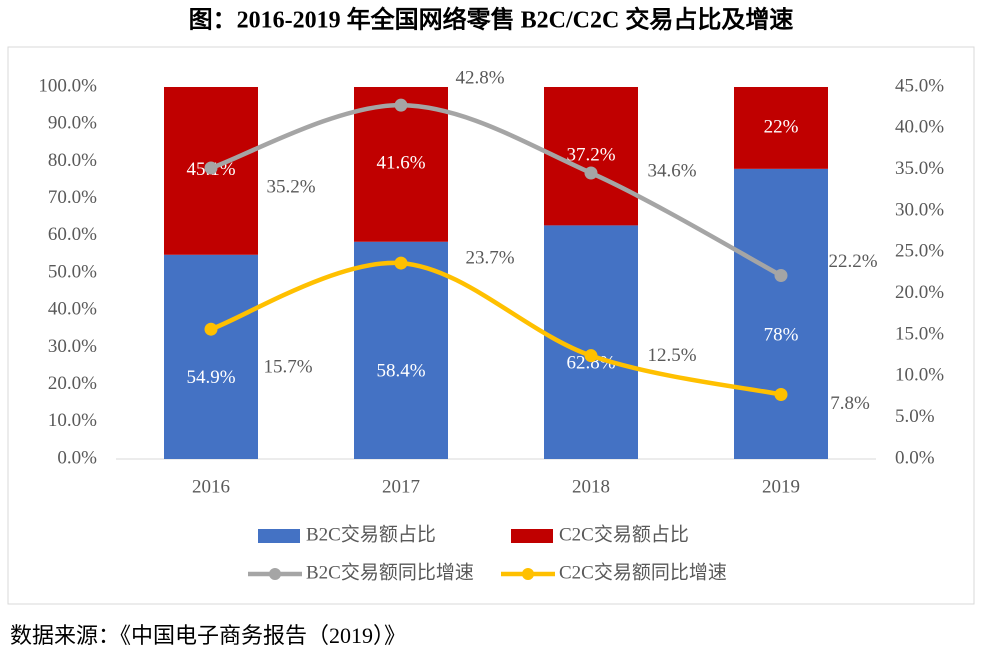  What do you see at coordinates (371, 534) in the screenshot?
I see `legend-label: B2C交易额占比` at bounding box center [371, 534].